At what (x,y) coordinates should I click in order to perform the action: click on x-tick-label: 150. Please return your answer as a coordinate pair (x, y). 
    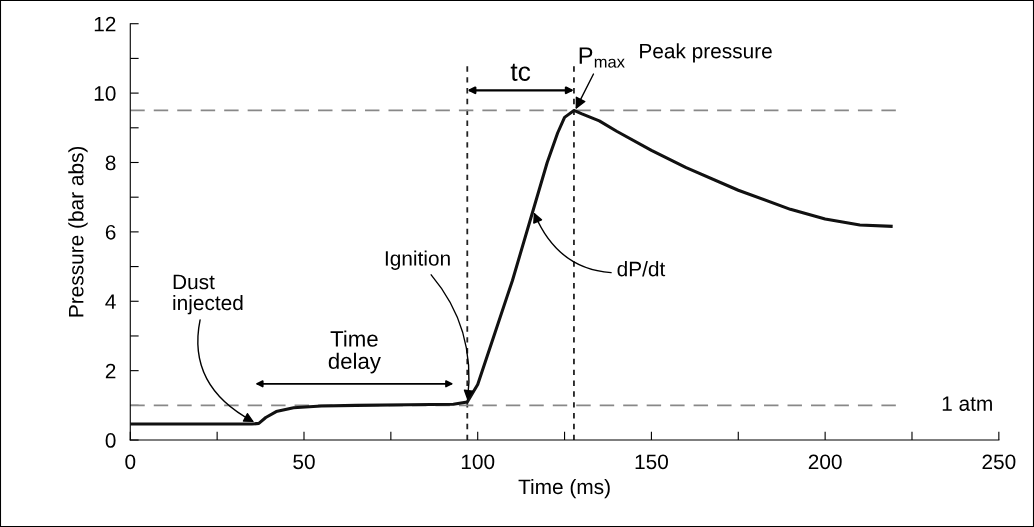
    Looking at the image, I should click on (651, 462).